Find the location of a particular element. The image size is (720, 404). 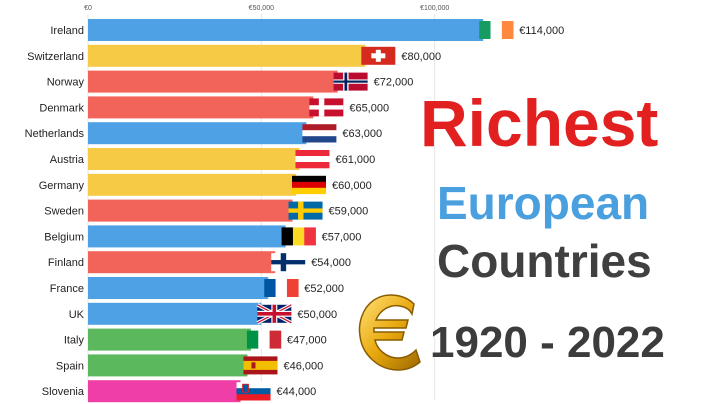

x-tick-label: €50,000 is located at coordinates (261, 8).